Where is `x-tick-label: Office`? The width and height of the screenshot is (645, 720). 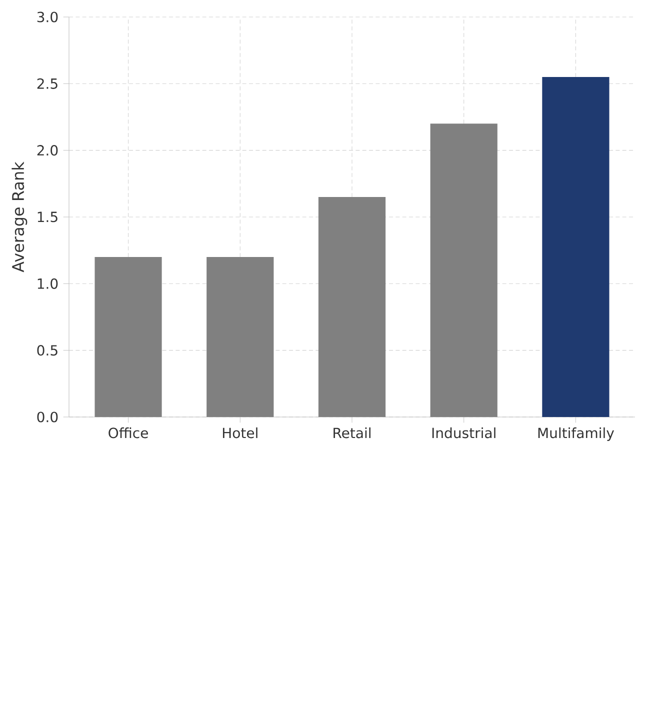
x-tick-label: Office is located at coordinates (128, 432).